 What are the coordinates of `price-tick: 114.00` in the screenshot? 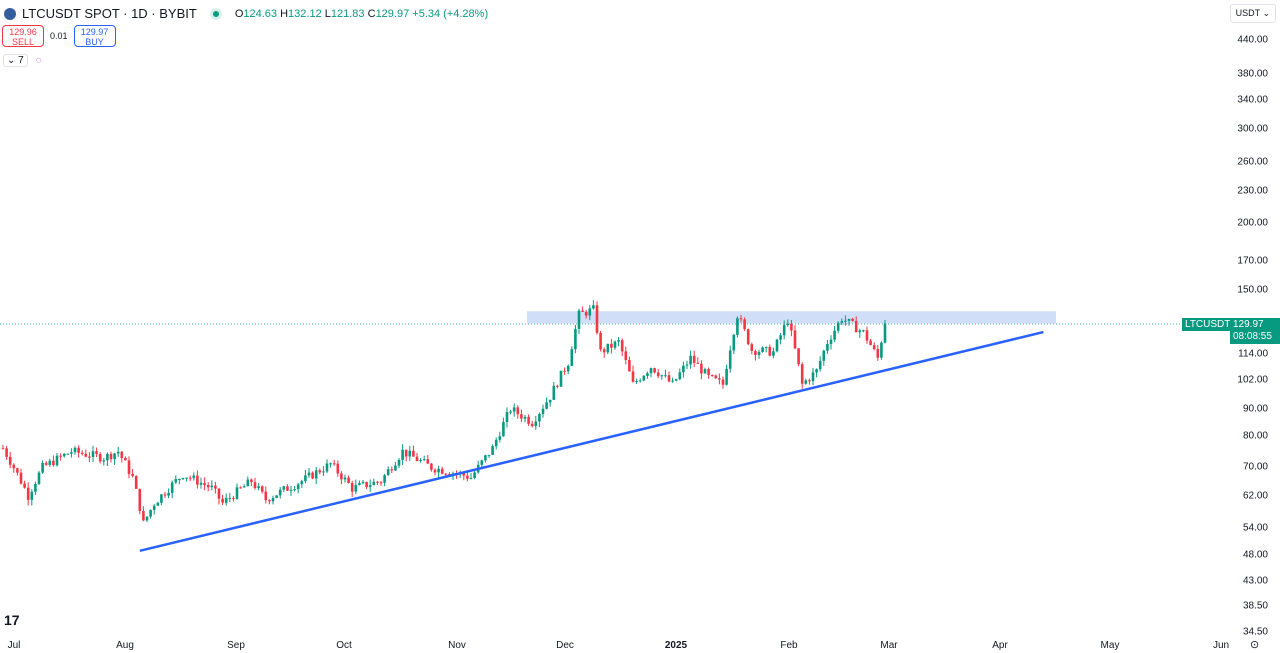 It's located at (1253, 354).